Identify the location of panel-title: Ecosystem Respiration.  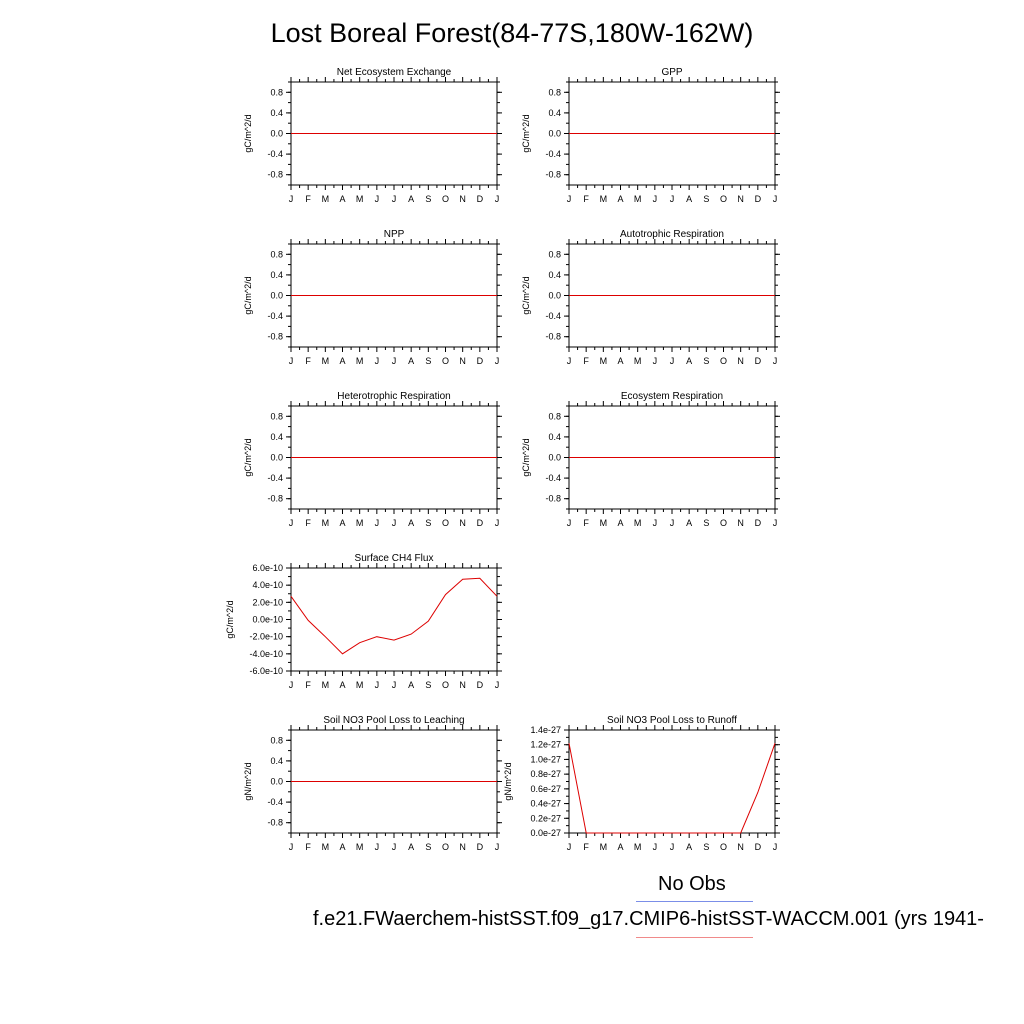
(672, 396).